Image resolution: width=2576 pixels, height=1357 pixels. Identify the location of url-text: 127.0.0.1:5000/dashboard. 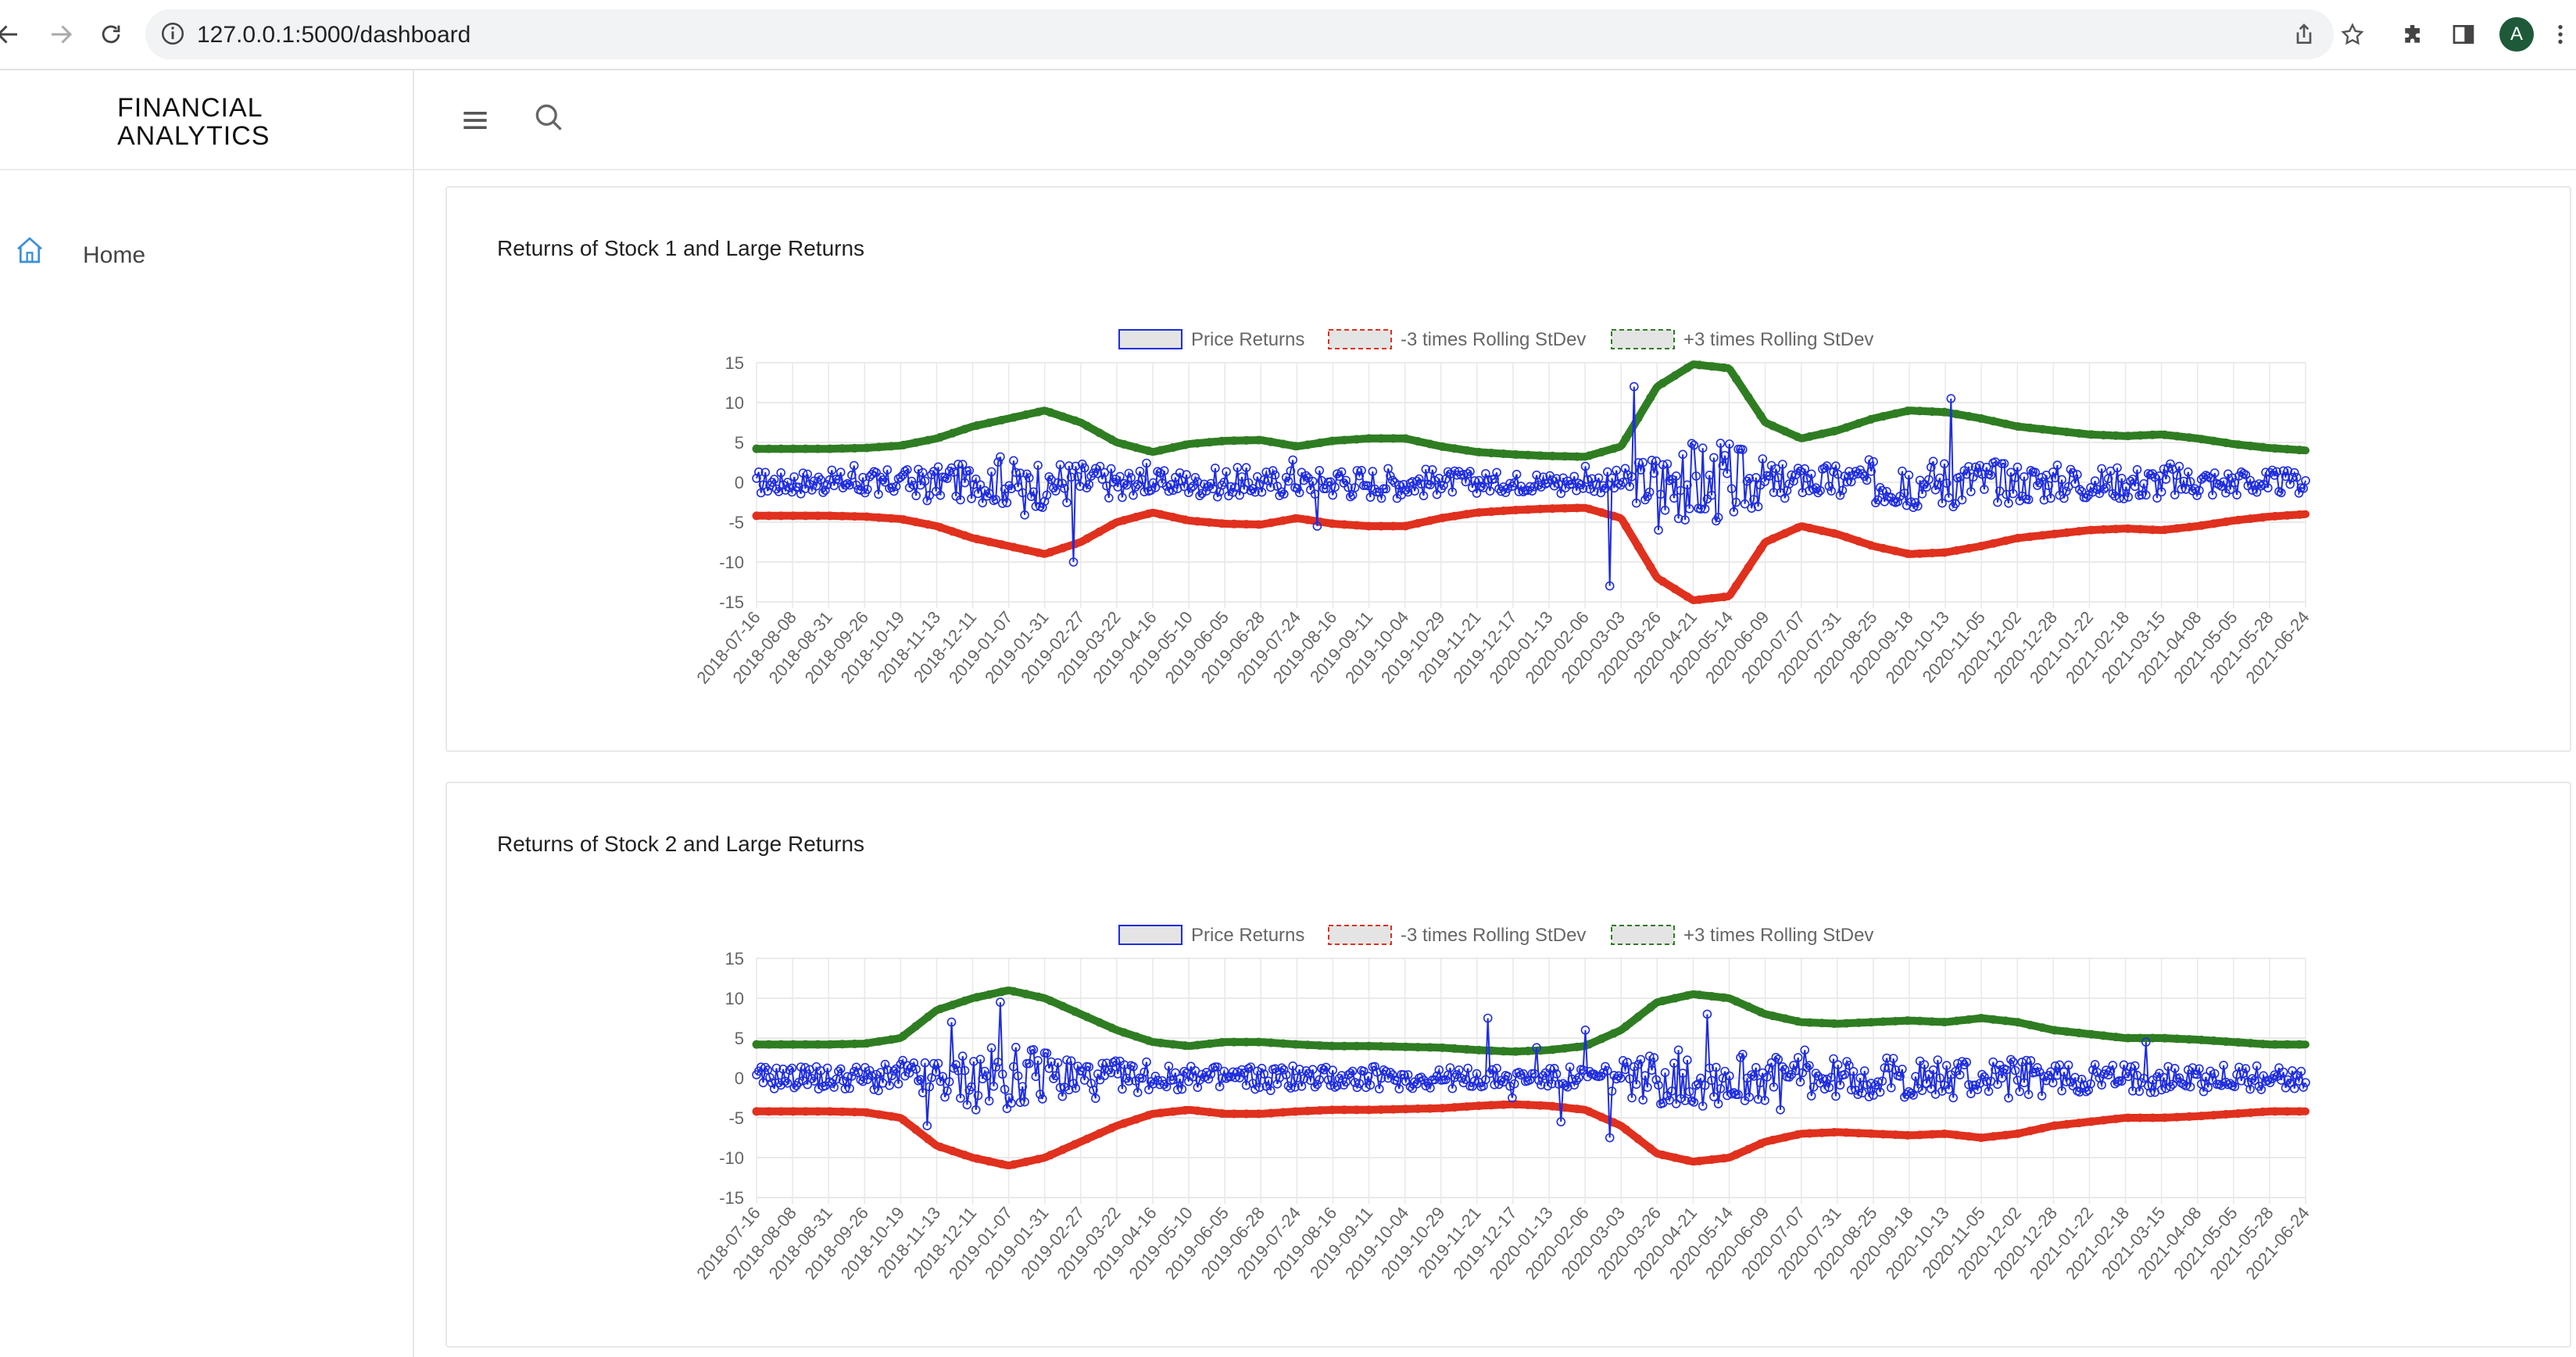
(334, 35).